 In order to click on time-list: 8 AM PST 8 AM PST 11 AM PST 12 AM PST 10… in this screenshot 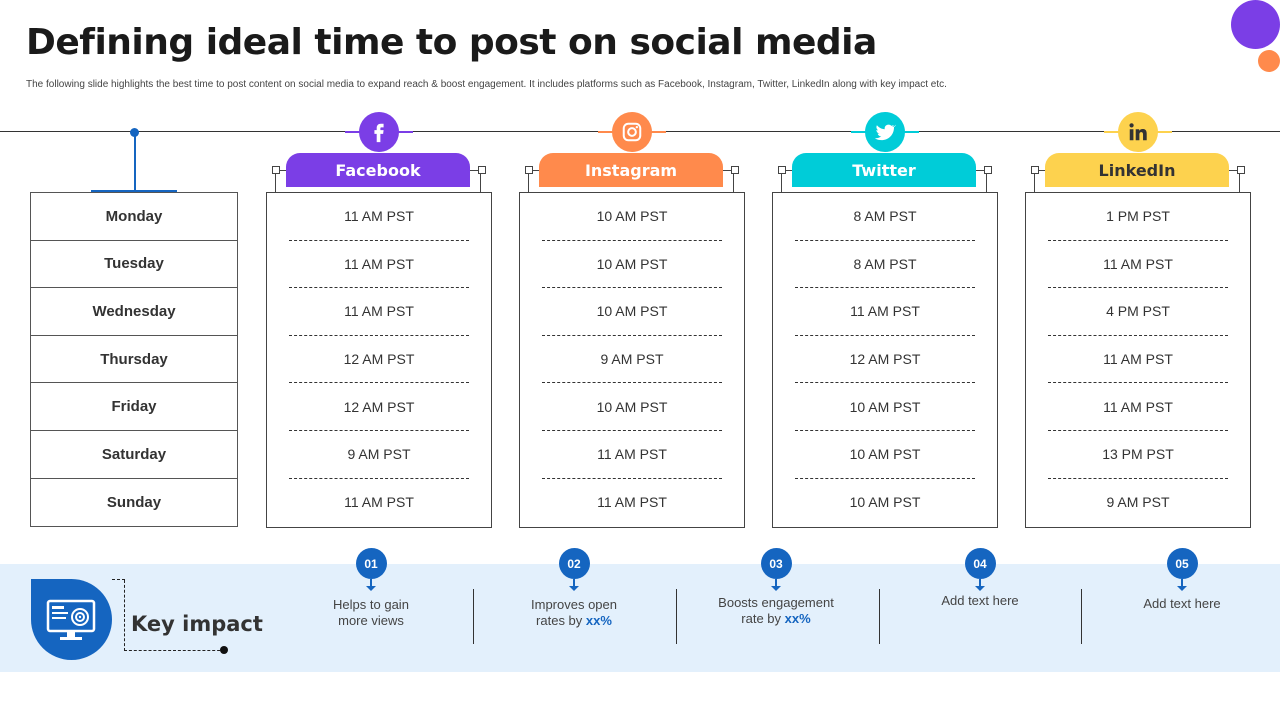, I will do `click(885, 360)`.